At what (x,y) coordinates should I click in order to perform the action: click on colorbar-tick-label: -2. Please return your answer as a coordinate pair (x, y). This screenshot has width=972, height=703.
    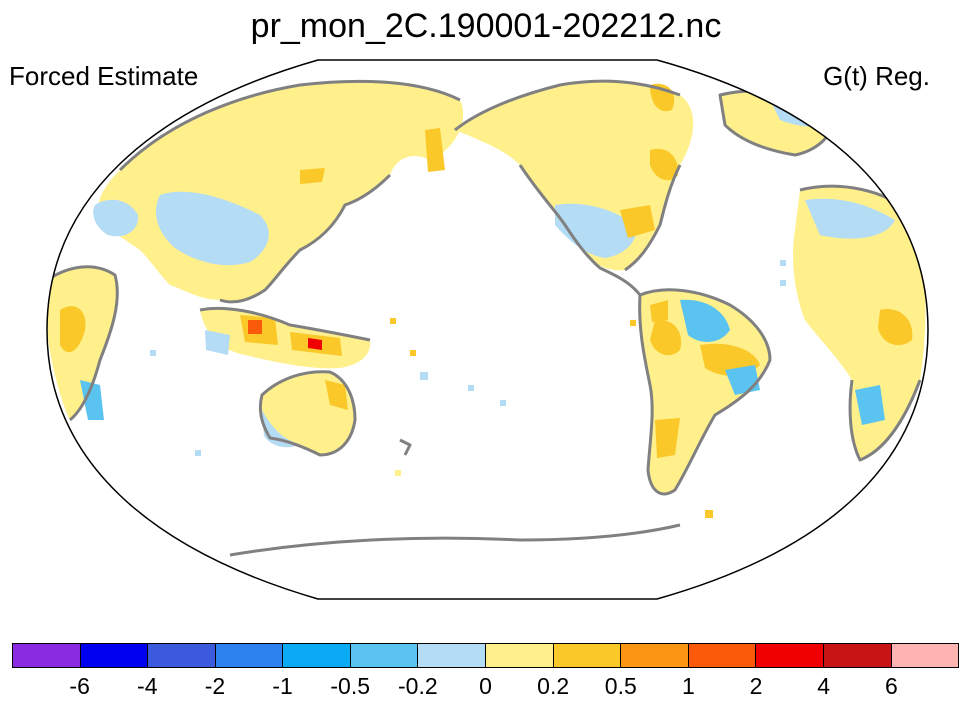
    Looking at the image, I should click on (215, 686).